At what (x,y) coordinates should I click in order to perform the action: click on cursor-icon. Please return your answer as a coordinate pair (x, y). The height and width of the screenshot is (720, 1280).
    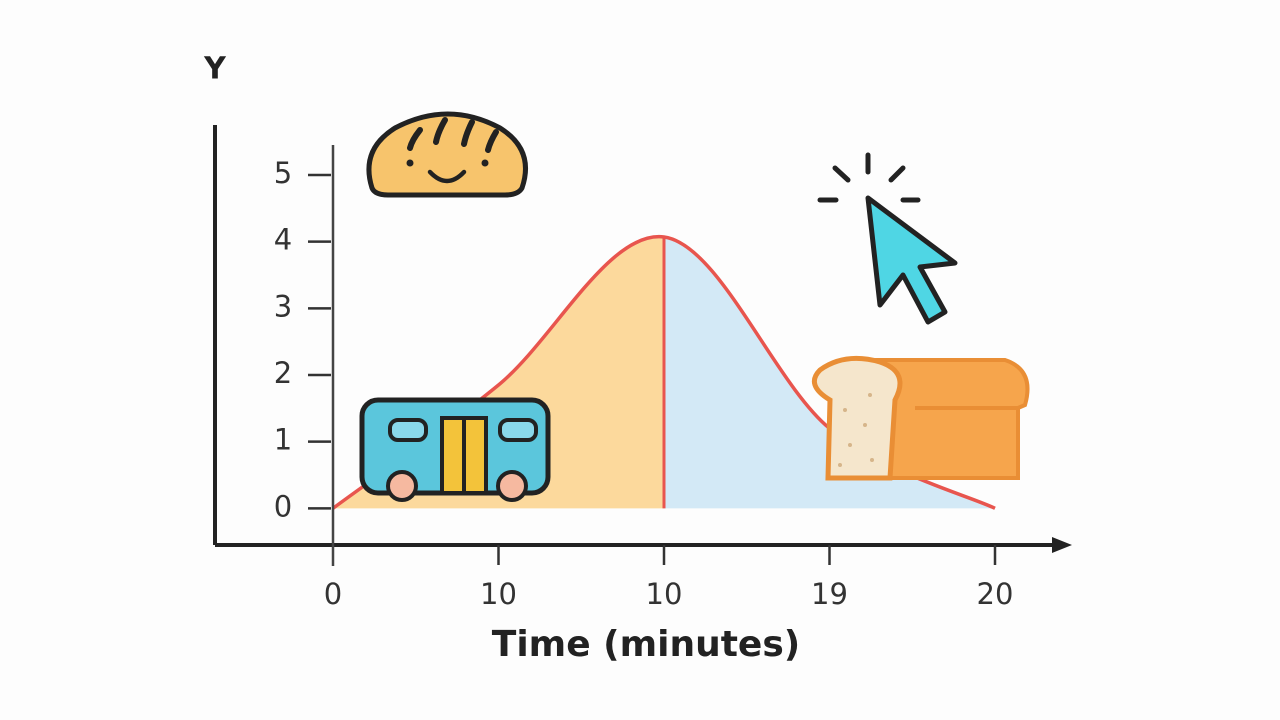
    Looking at the image, I should click on (887, 238).